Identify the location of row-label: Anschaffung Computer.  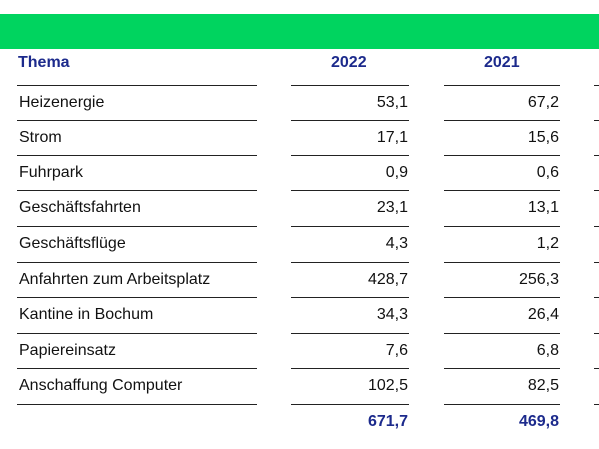
(101, 385).